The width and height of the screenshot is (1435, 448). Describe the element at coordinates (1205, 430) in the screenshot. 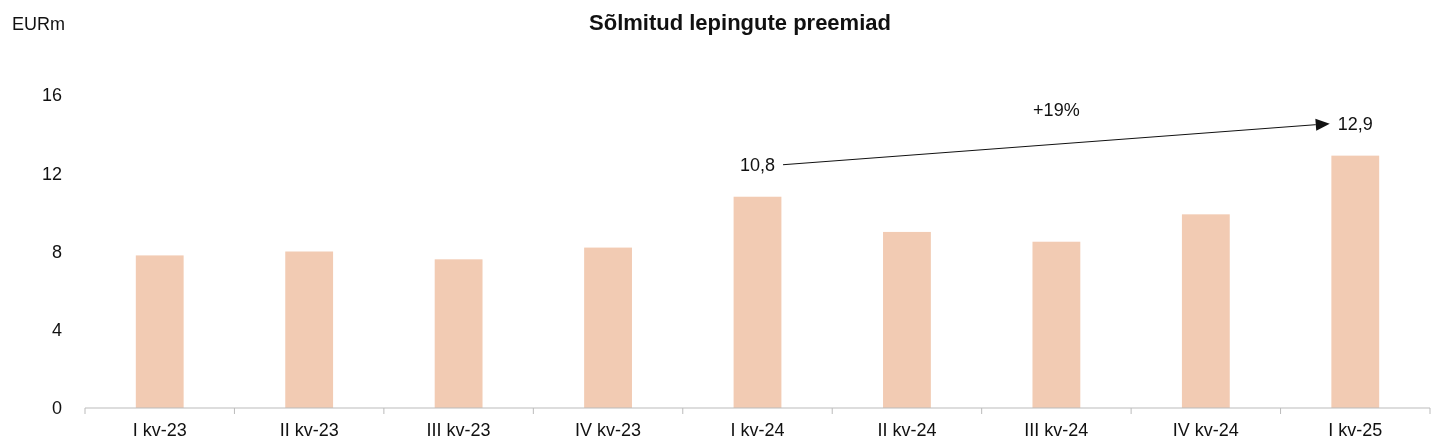

I see `x-tick-label: IV kv-24` at that location.